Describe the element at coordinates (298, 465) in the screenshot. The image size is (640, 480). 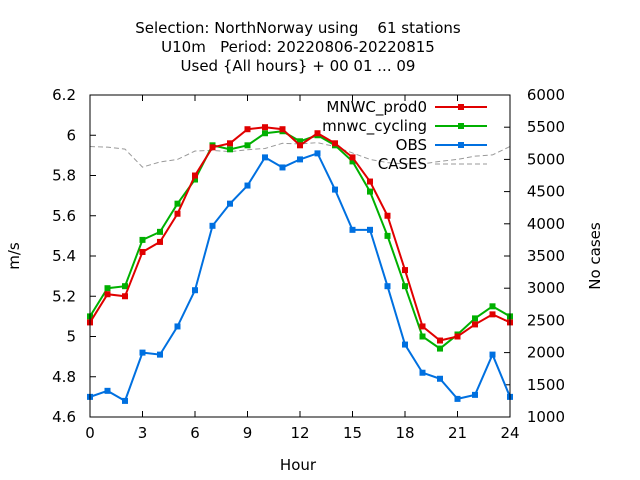
I see `x-axis-label: Hour` at that location.